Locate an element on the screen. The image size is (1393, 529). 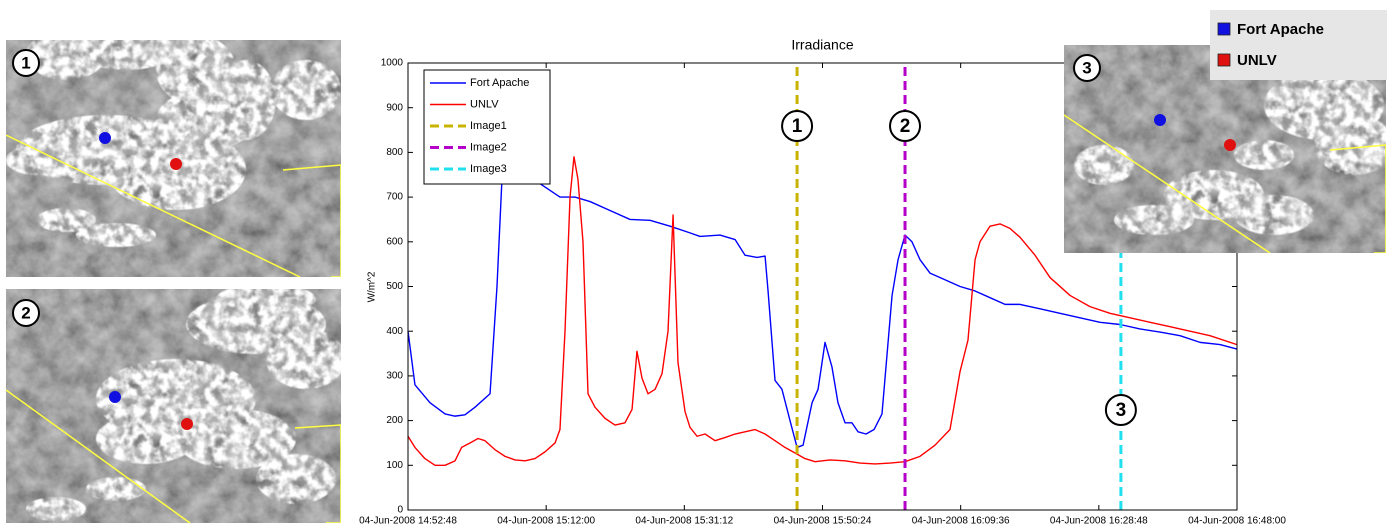
y-tick-label: 800 is located at coordinates (394, 152).